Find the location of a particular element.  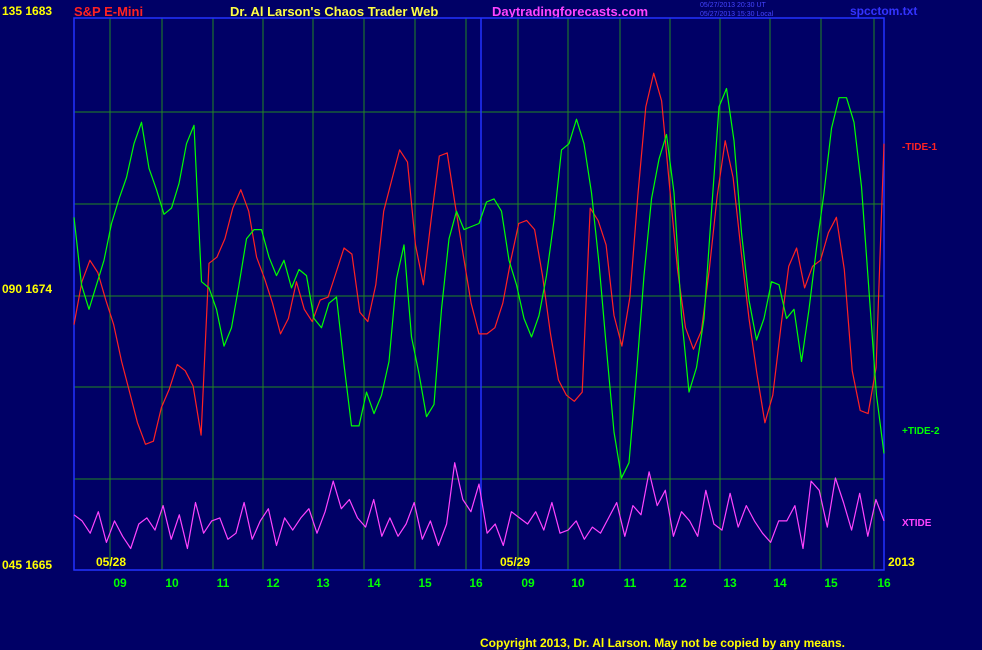

x-tick-label-1: 10 is located at coordinates (172, 583).